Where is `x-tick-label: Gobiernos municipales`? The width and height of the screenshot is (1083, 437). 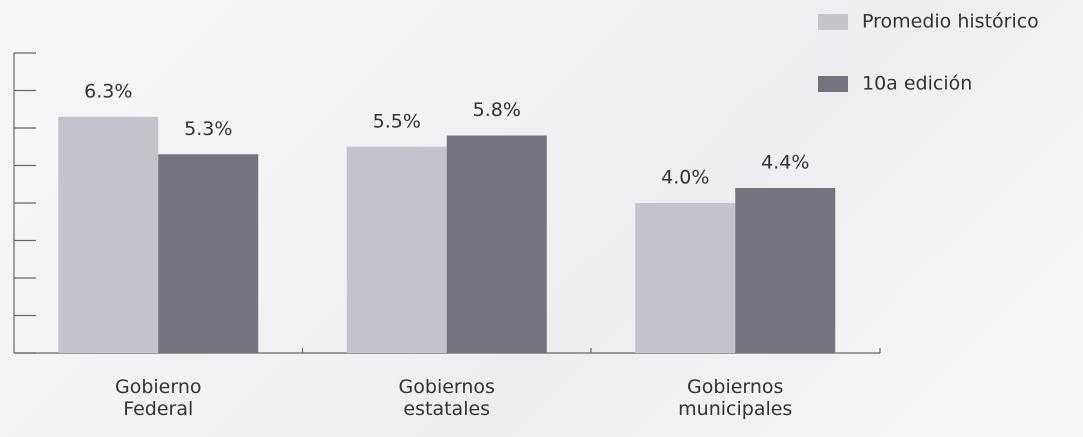 x-tick-label: Gobiernos municipales is located at coordinates (735, 398).